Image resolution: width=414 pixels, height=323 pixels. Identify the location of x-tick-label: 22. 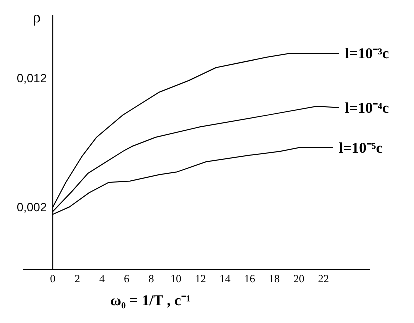
(324, 280).